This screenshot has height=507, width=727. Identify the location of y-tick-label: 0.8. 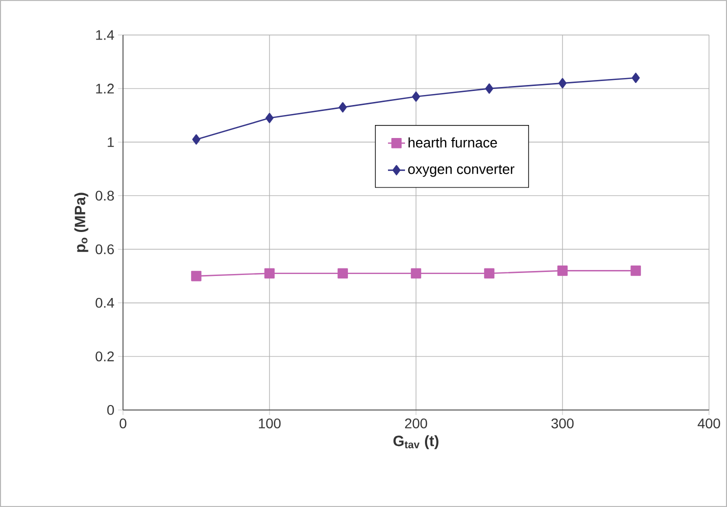
(105, 195).